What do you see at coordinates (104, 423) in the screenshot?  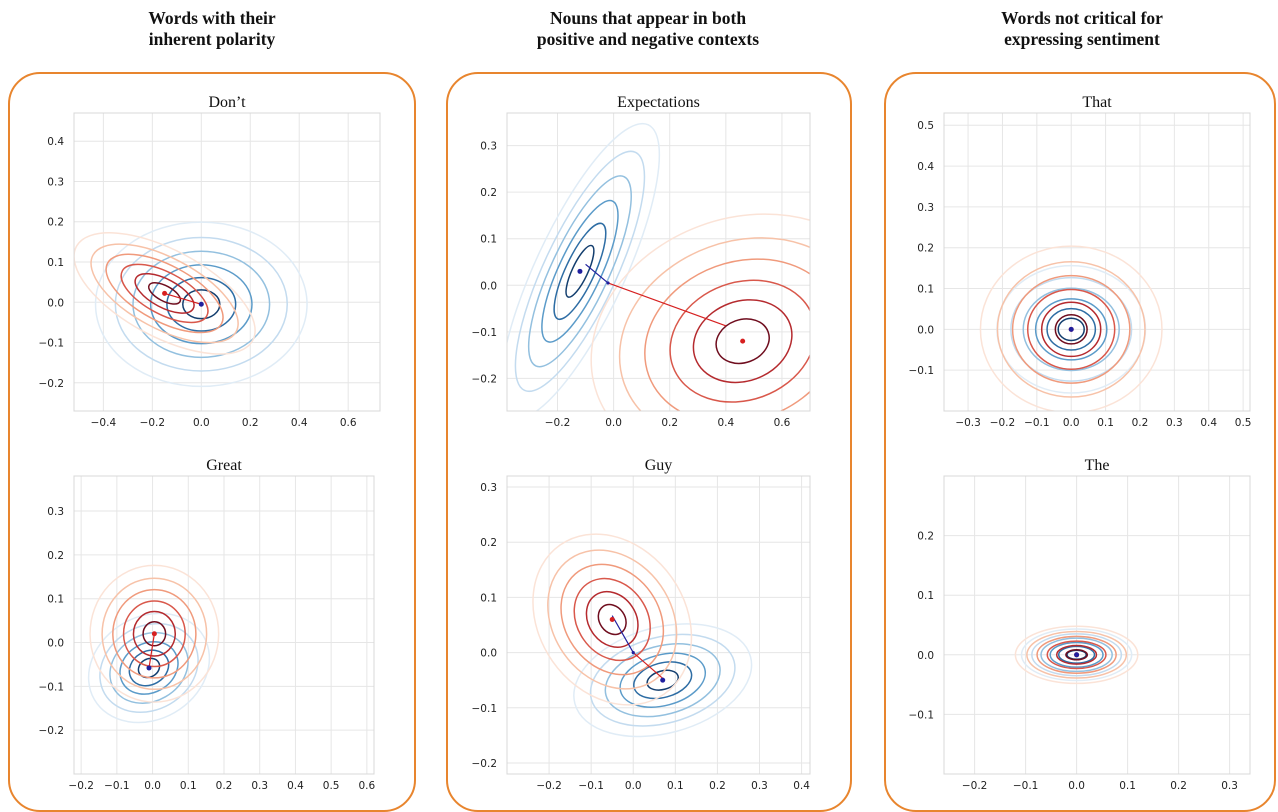 I see `x-tick-label: −0.4` at bounding box center [104, 423].